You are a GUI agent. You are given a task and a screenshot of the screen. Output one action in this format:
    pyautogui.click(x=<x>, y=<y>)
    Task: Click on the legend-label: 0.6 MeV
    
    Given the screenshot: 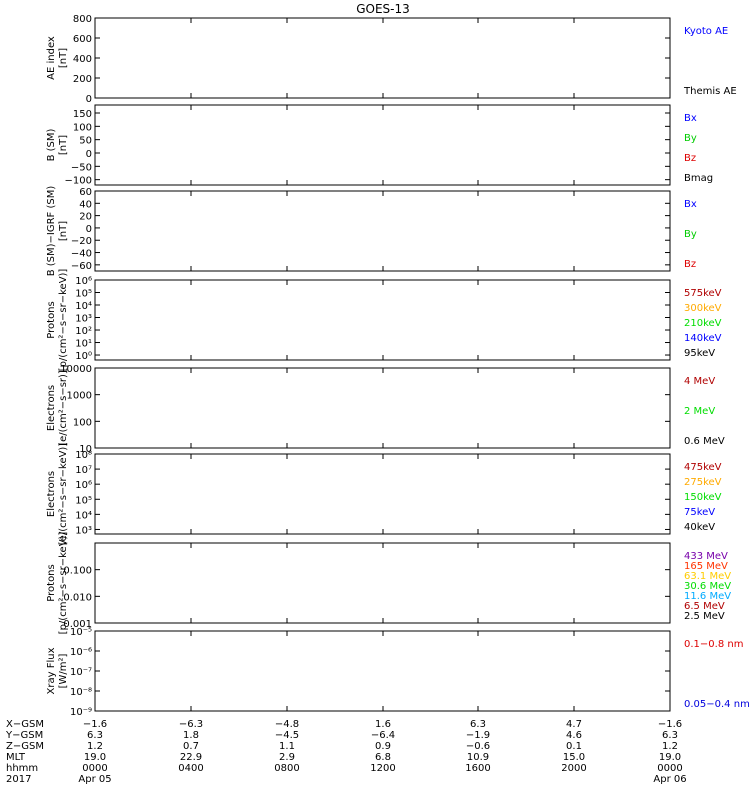 What is the action you would take?
    pyautogui.click(x=704, y=441)
    